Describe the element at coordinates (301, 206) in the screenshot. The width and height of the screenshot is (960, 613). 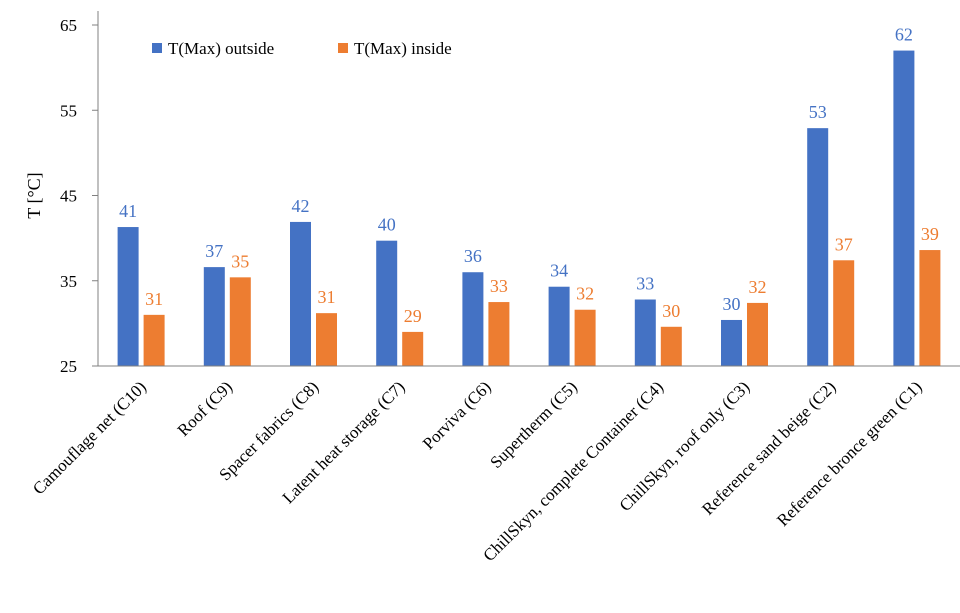
I see `data-label-outside: 42` at that location.